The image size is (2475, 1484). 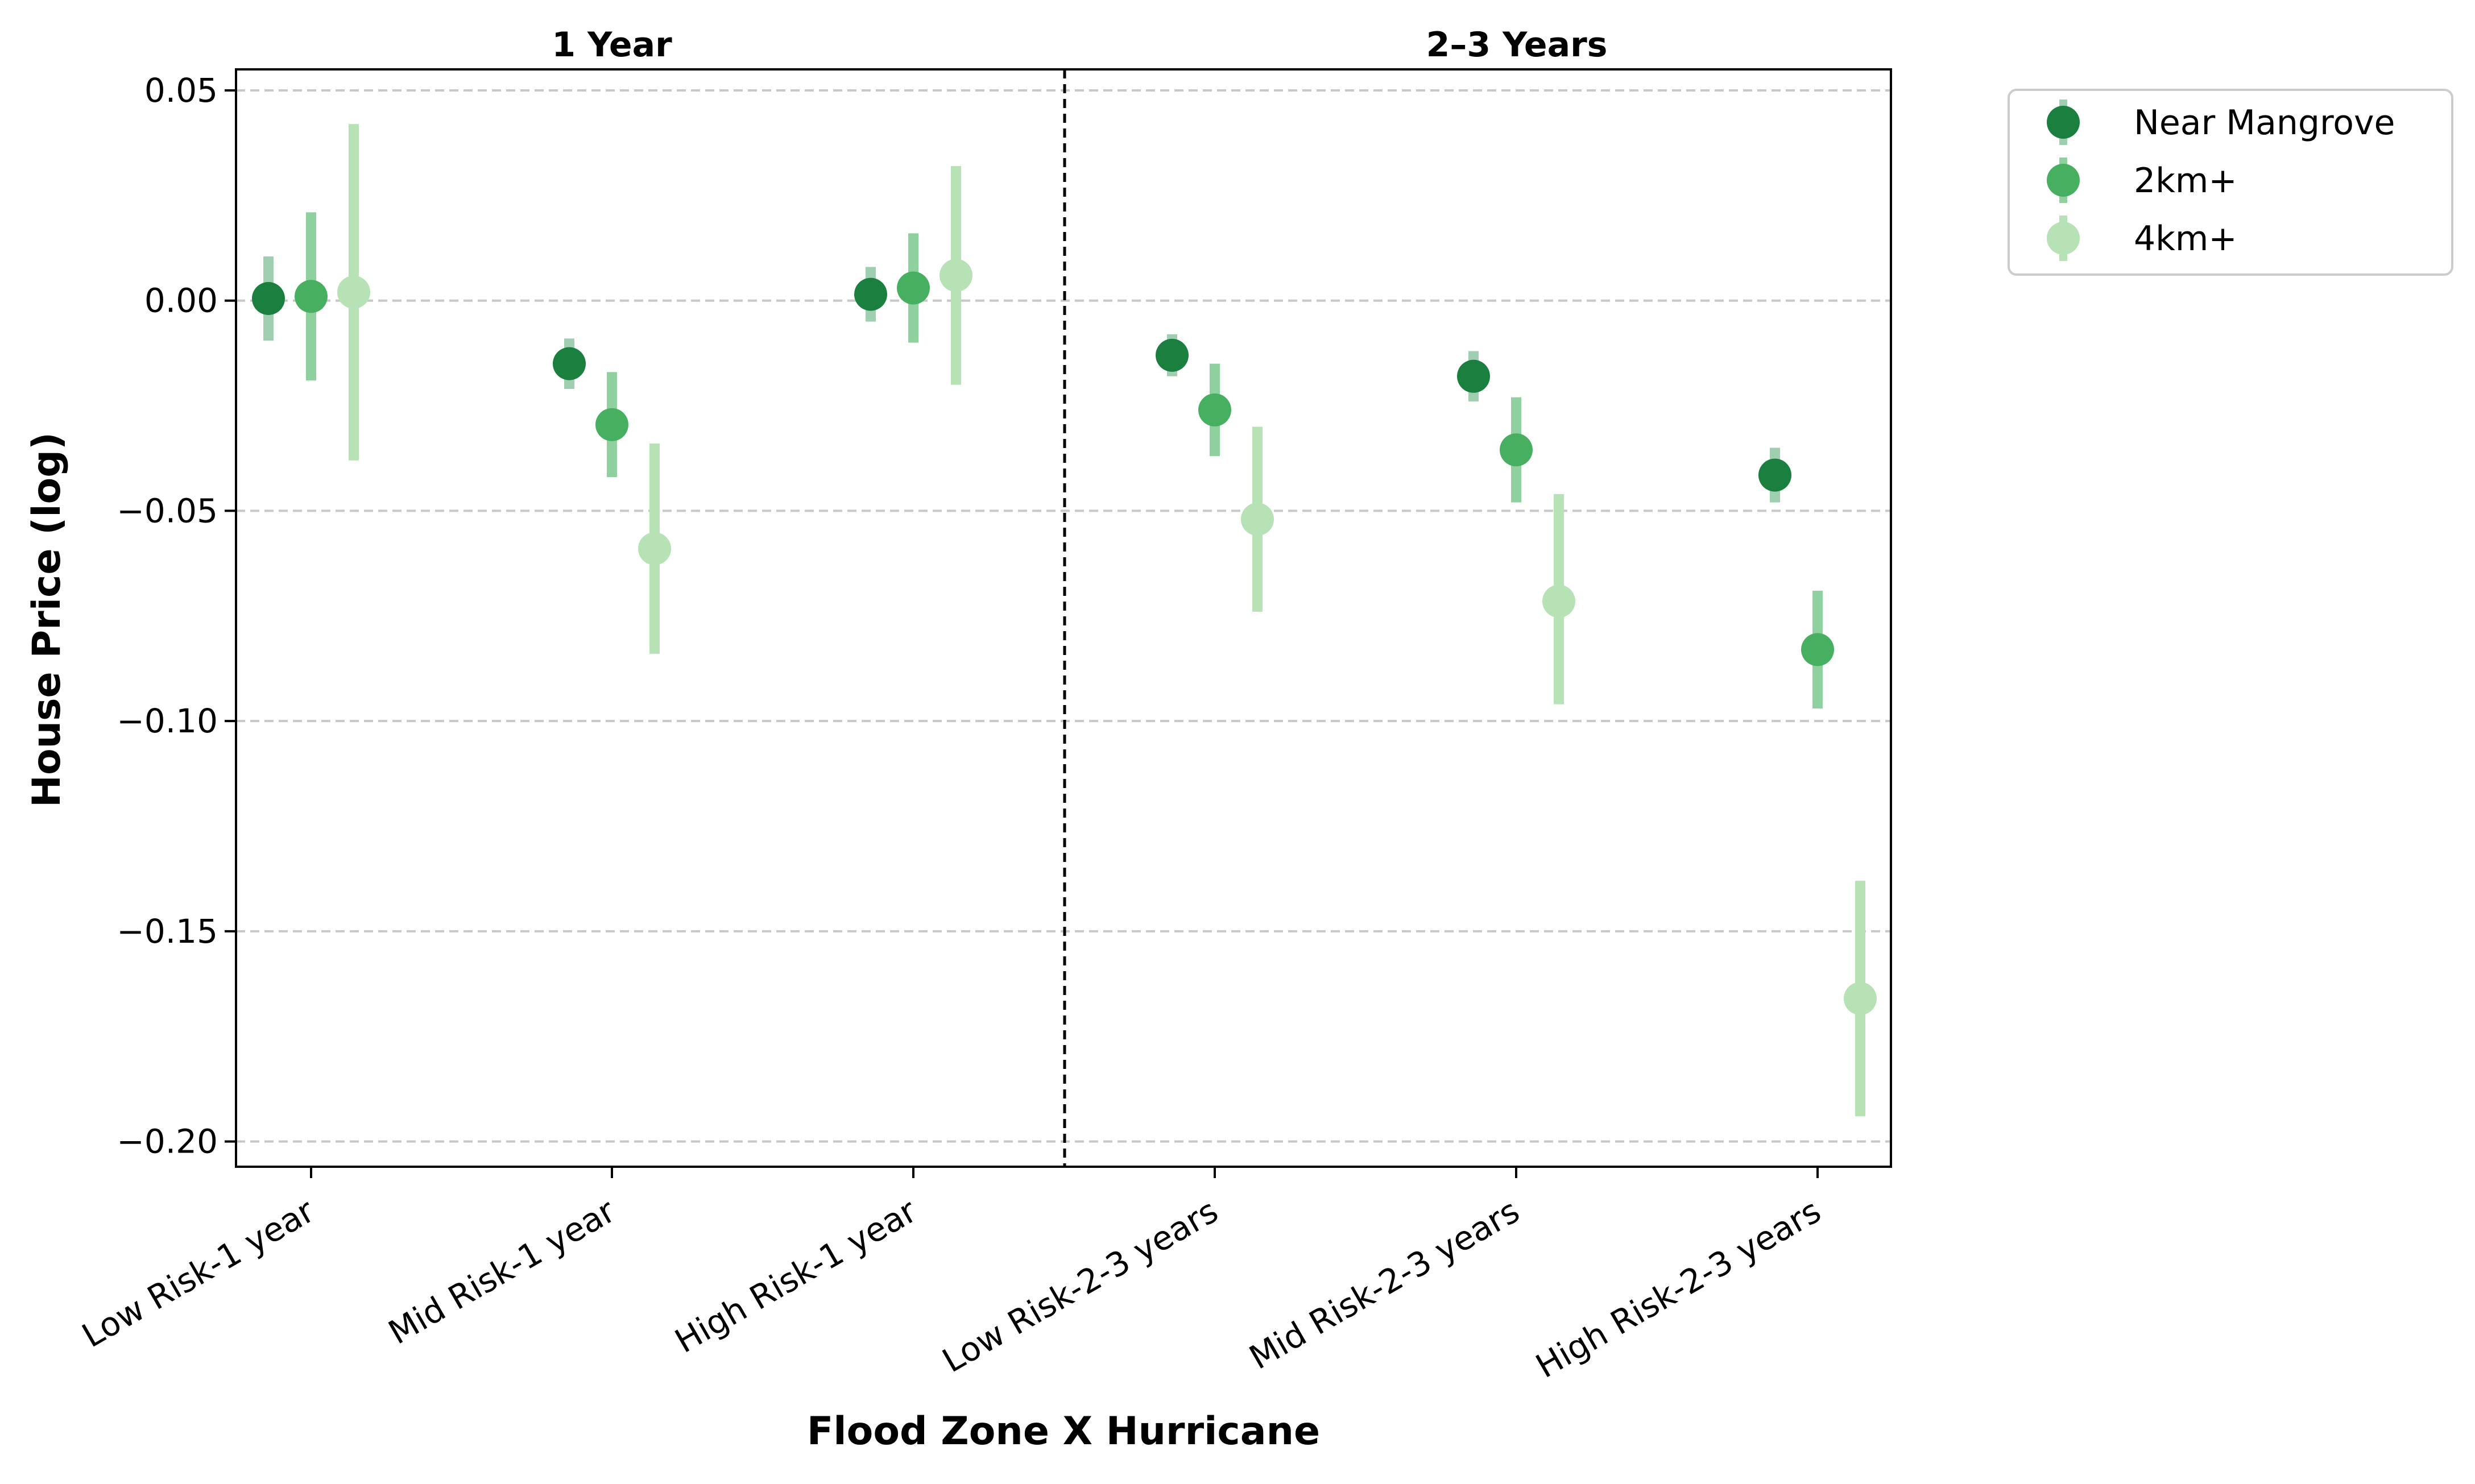 I want to click on y-tick-label: −0.15, so click(x=167, y=931).